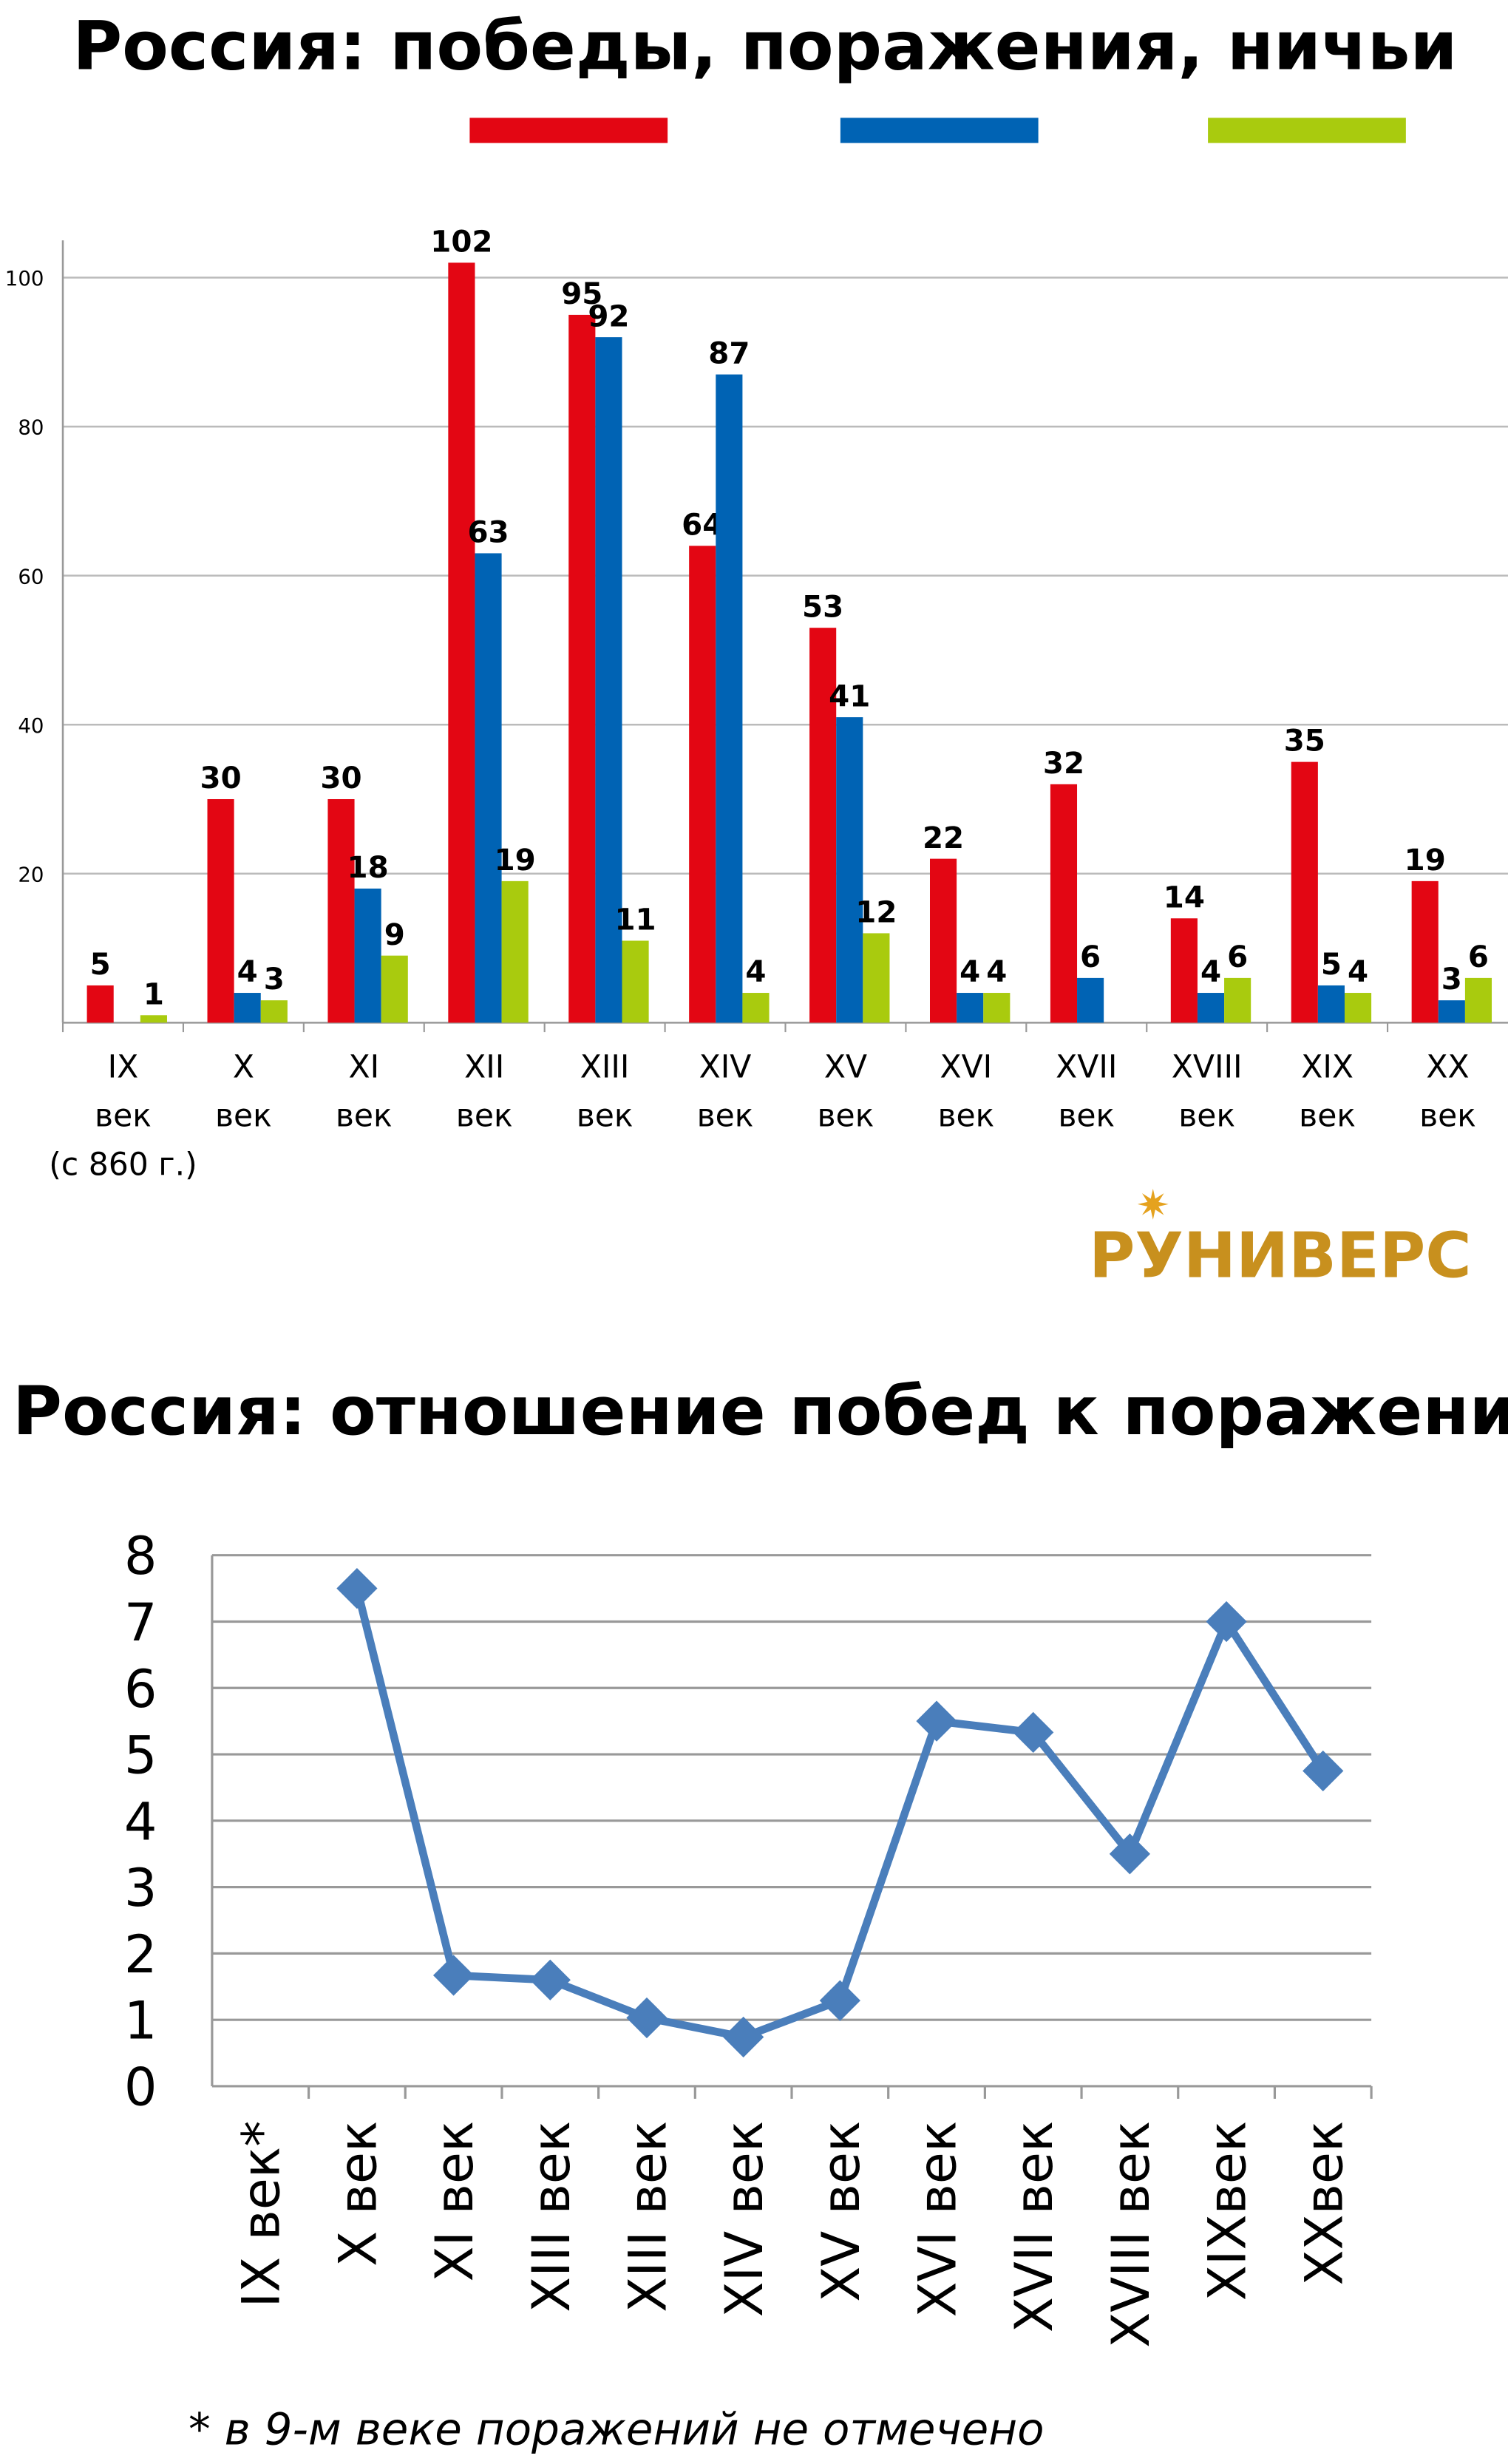  I want to click on footnote: * в 9-м веке поражений не отмечено, so click(616, 2429).